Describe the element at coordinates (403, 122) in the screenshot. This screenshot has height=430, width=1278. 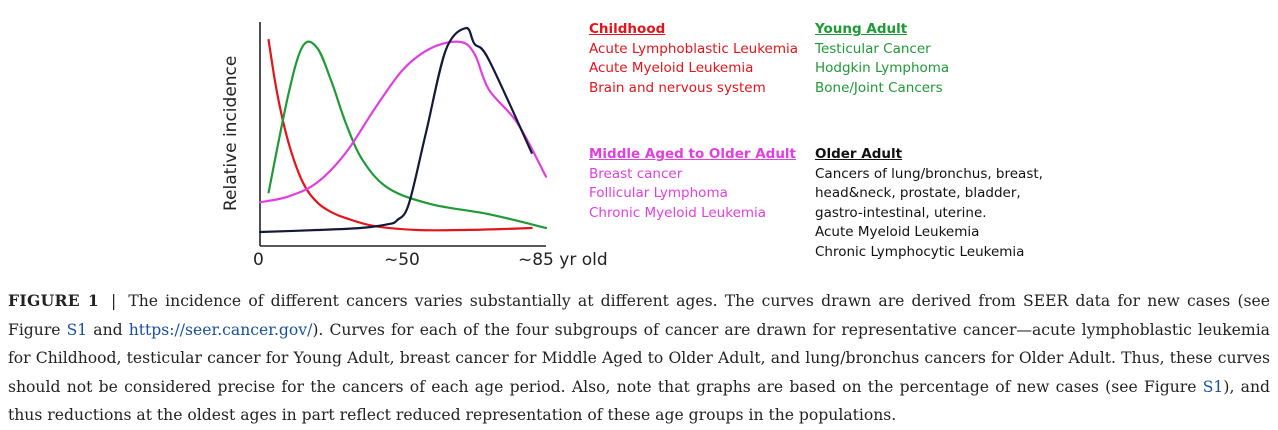
I see `series-line-middle-aged-to-older-adult` at that location.